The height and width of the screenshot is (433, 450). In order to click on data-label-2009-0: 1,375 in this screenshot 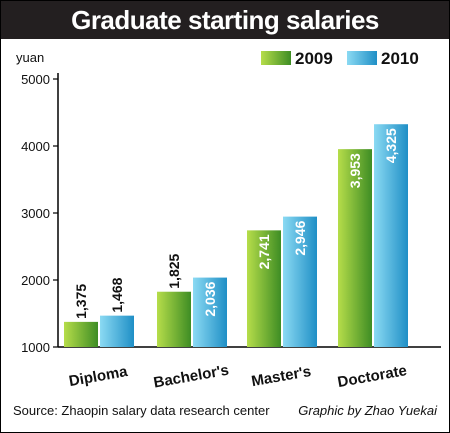, I will do `click(81, 301)`.